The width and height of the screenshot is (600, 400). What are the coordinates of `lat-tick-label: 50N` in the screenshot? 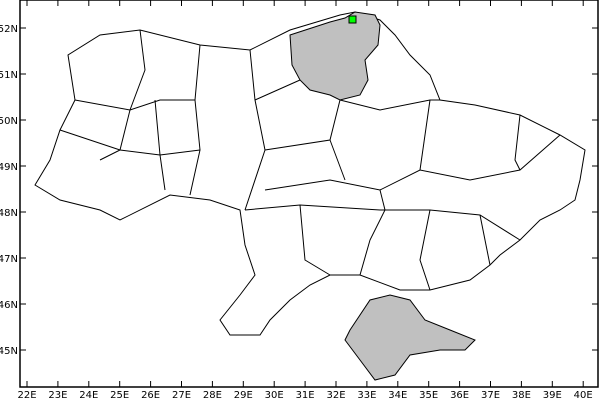 It's located at (9, 121).